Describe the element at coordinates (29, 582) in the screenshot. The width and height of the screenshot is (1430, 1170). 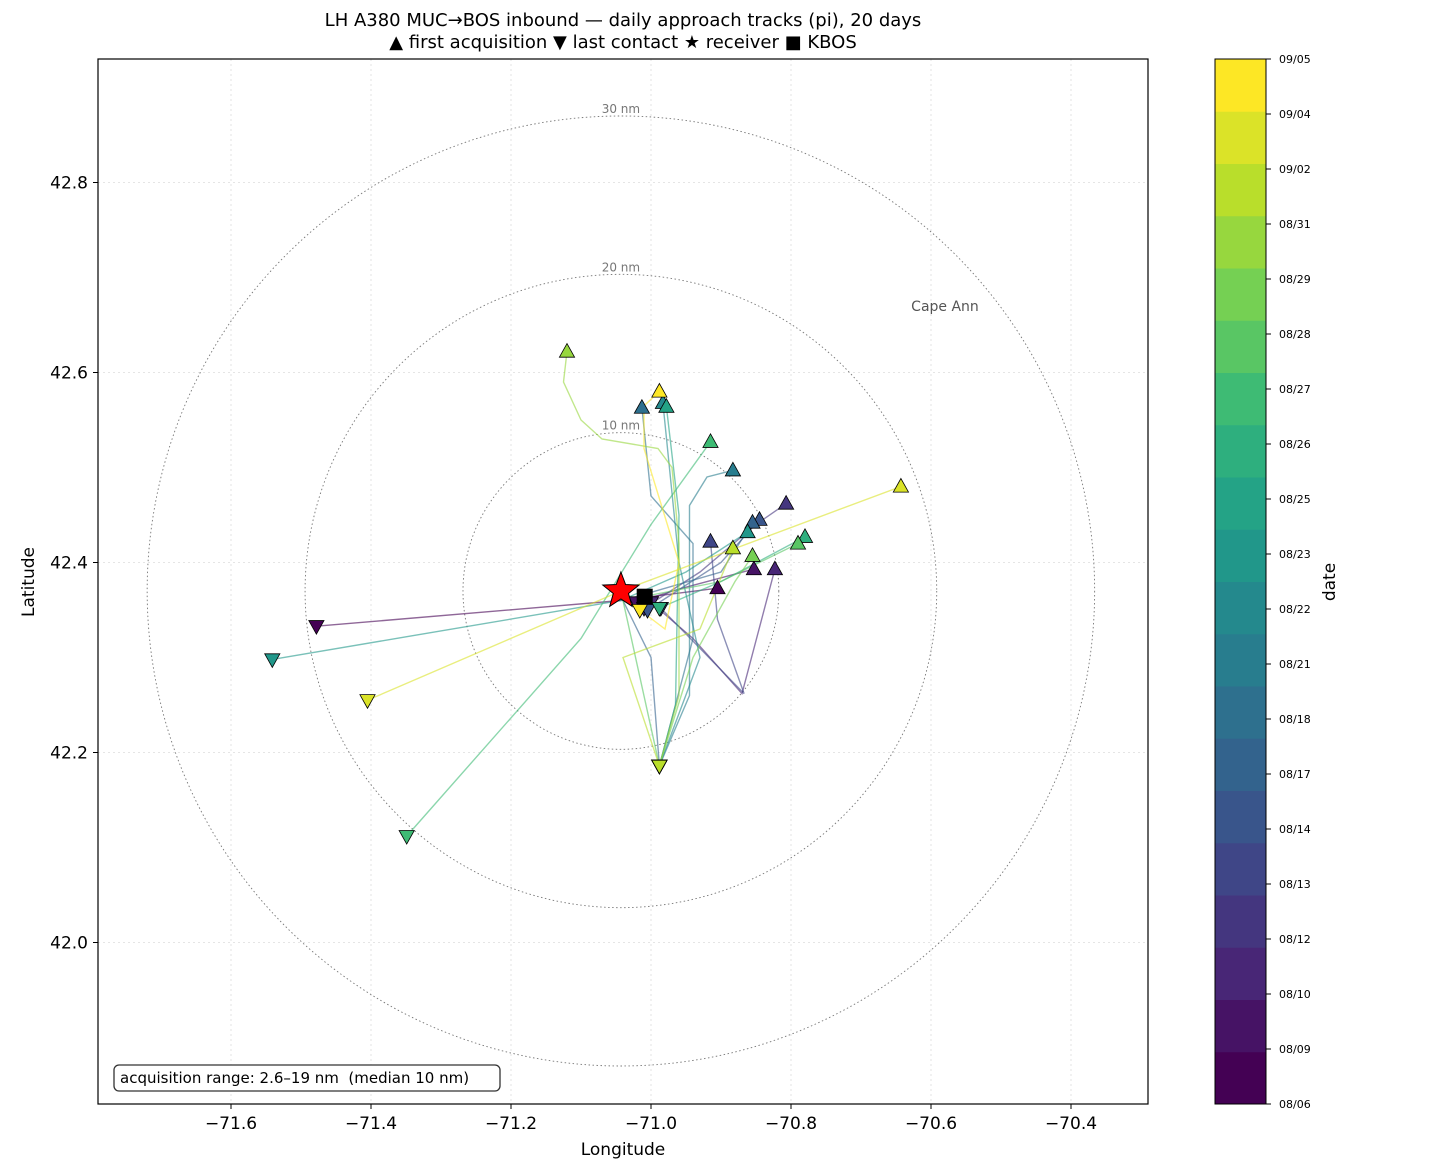
I see `y-axis-label: Latitude` at that location.